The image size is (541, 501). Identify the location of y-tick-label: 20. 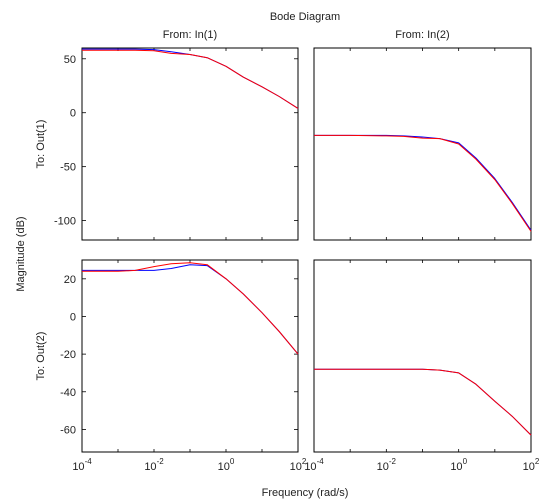
(70, 280).